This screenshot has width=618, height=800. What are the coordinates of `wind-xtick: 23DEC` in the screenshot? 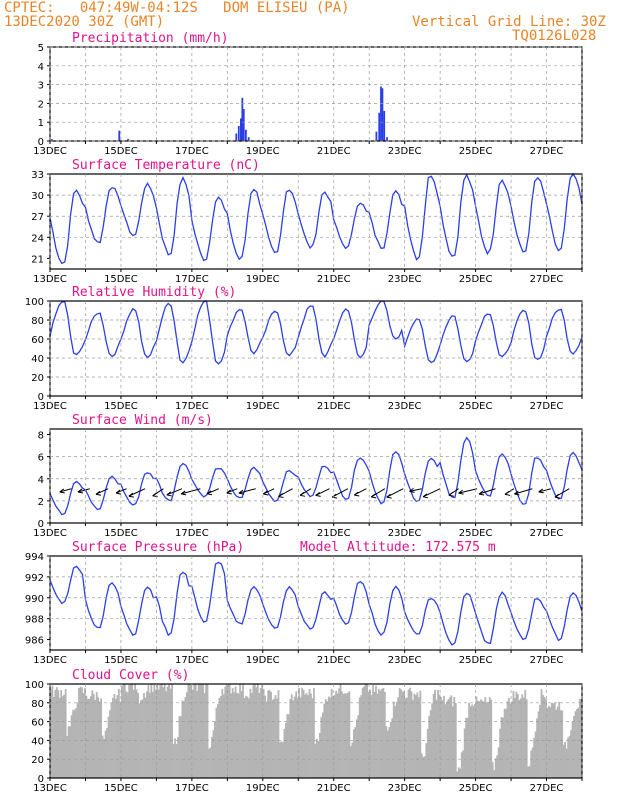 It's located at (405, 533).